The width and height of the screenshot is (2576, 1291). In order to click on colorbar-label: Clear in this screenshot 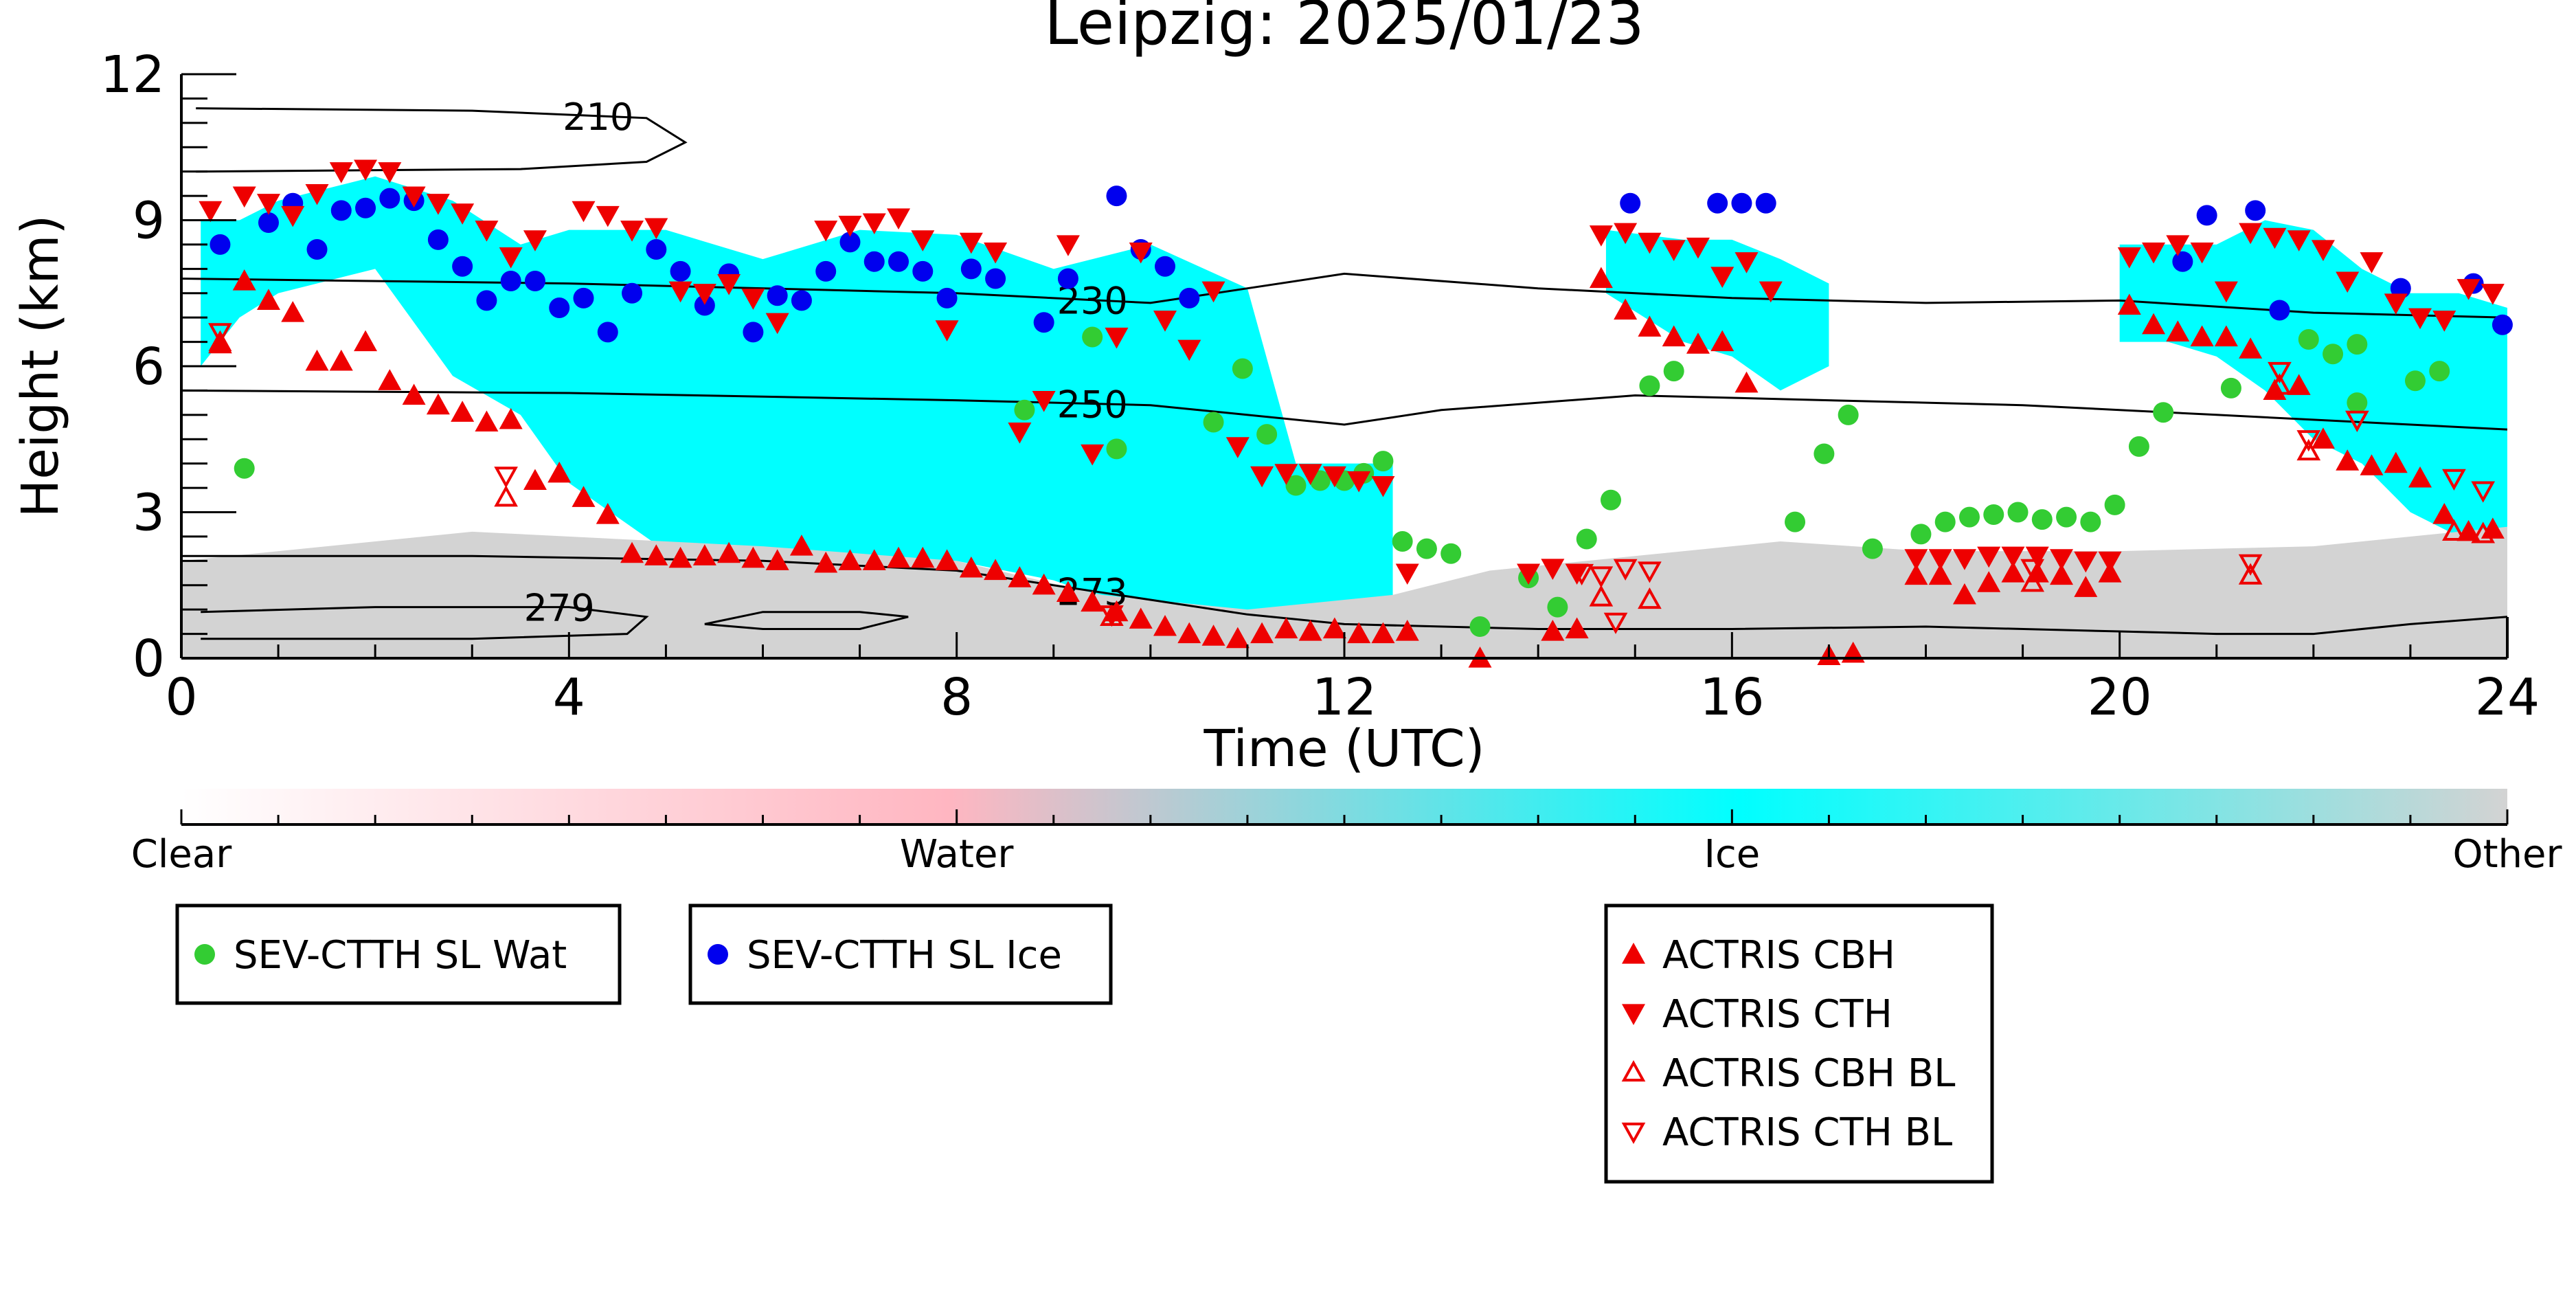, I will do `click(181, 854)`.